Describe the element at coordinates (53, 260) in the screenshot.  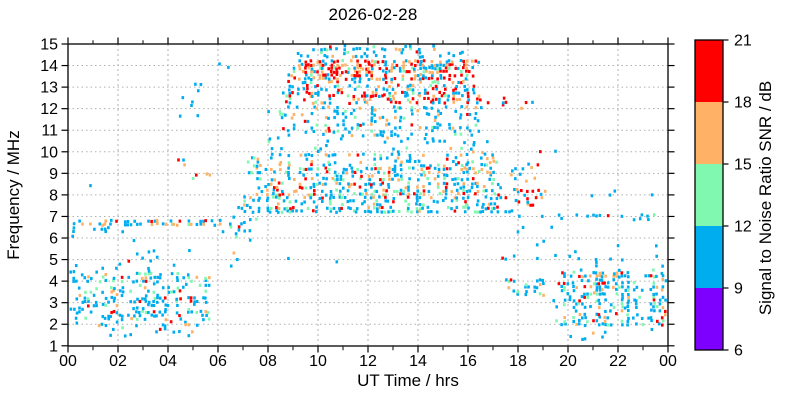
I see `y-tick-label: 5` at that location.